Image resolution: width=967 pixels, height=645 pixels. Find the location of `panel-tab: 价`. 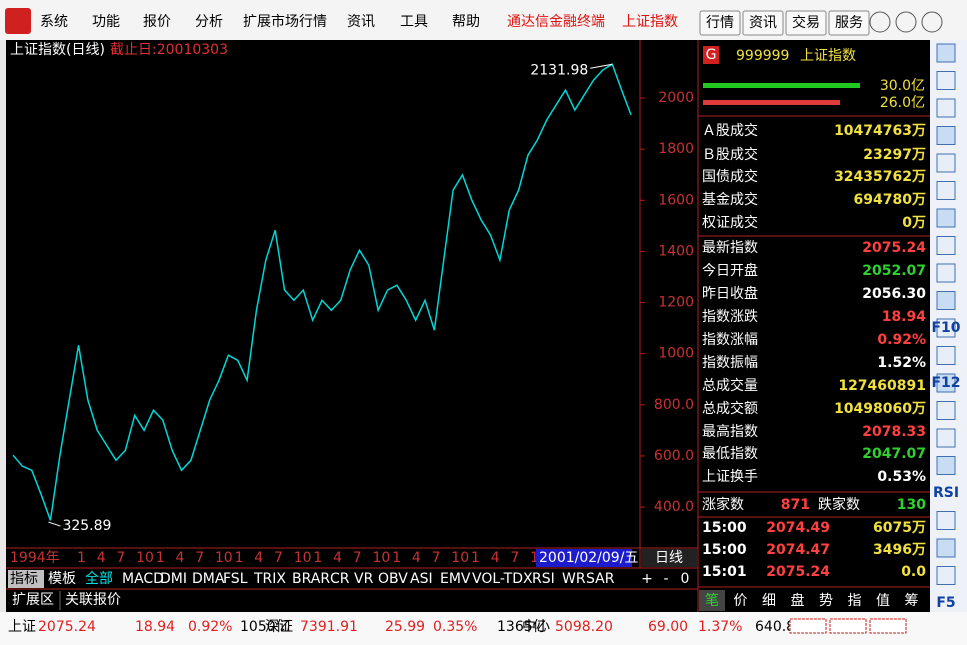

panel-tab: 价 is located at coordinates (741, 601).